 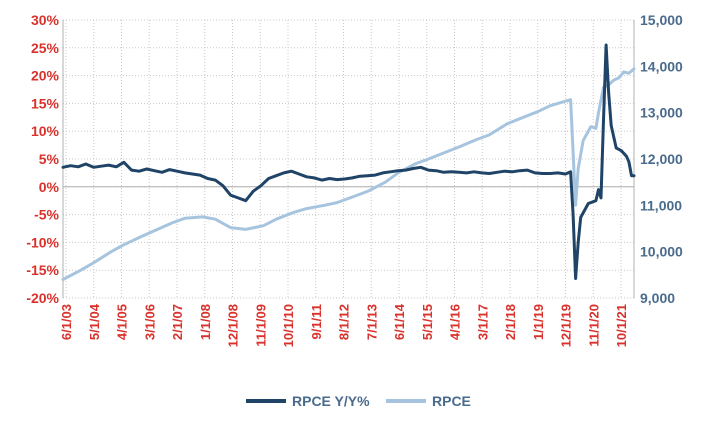 I want to click on legend-label-rpce: RPCE, so click(x=451, y=401).